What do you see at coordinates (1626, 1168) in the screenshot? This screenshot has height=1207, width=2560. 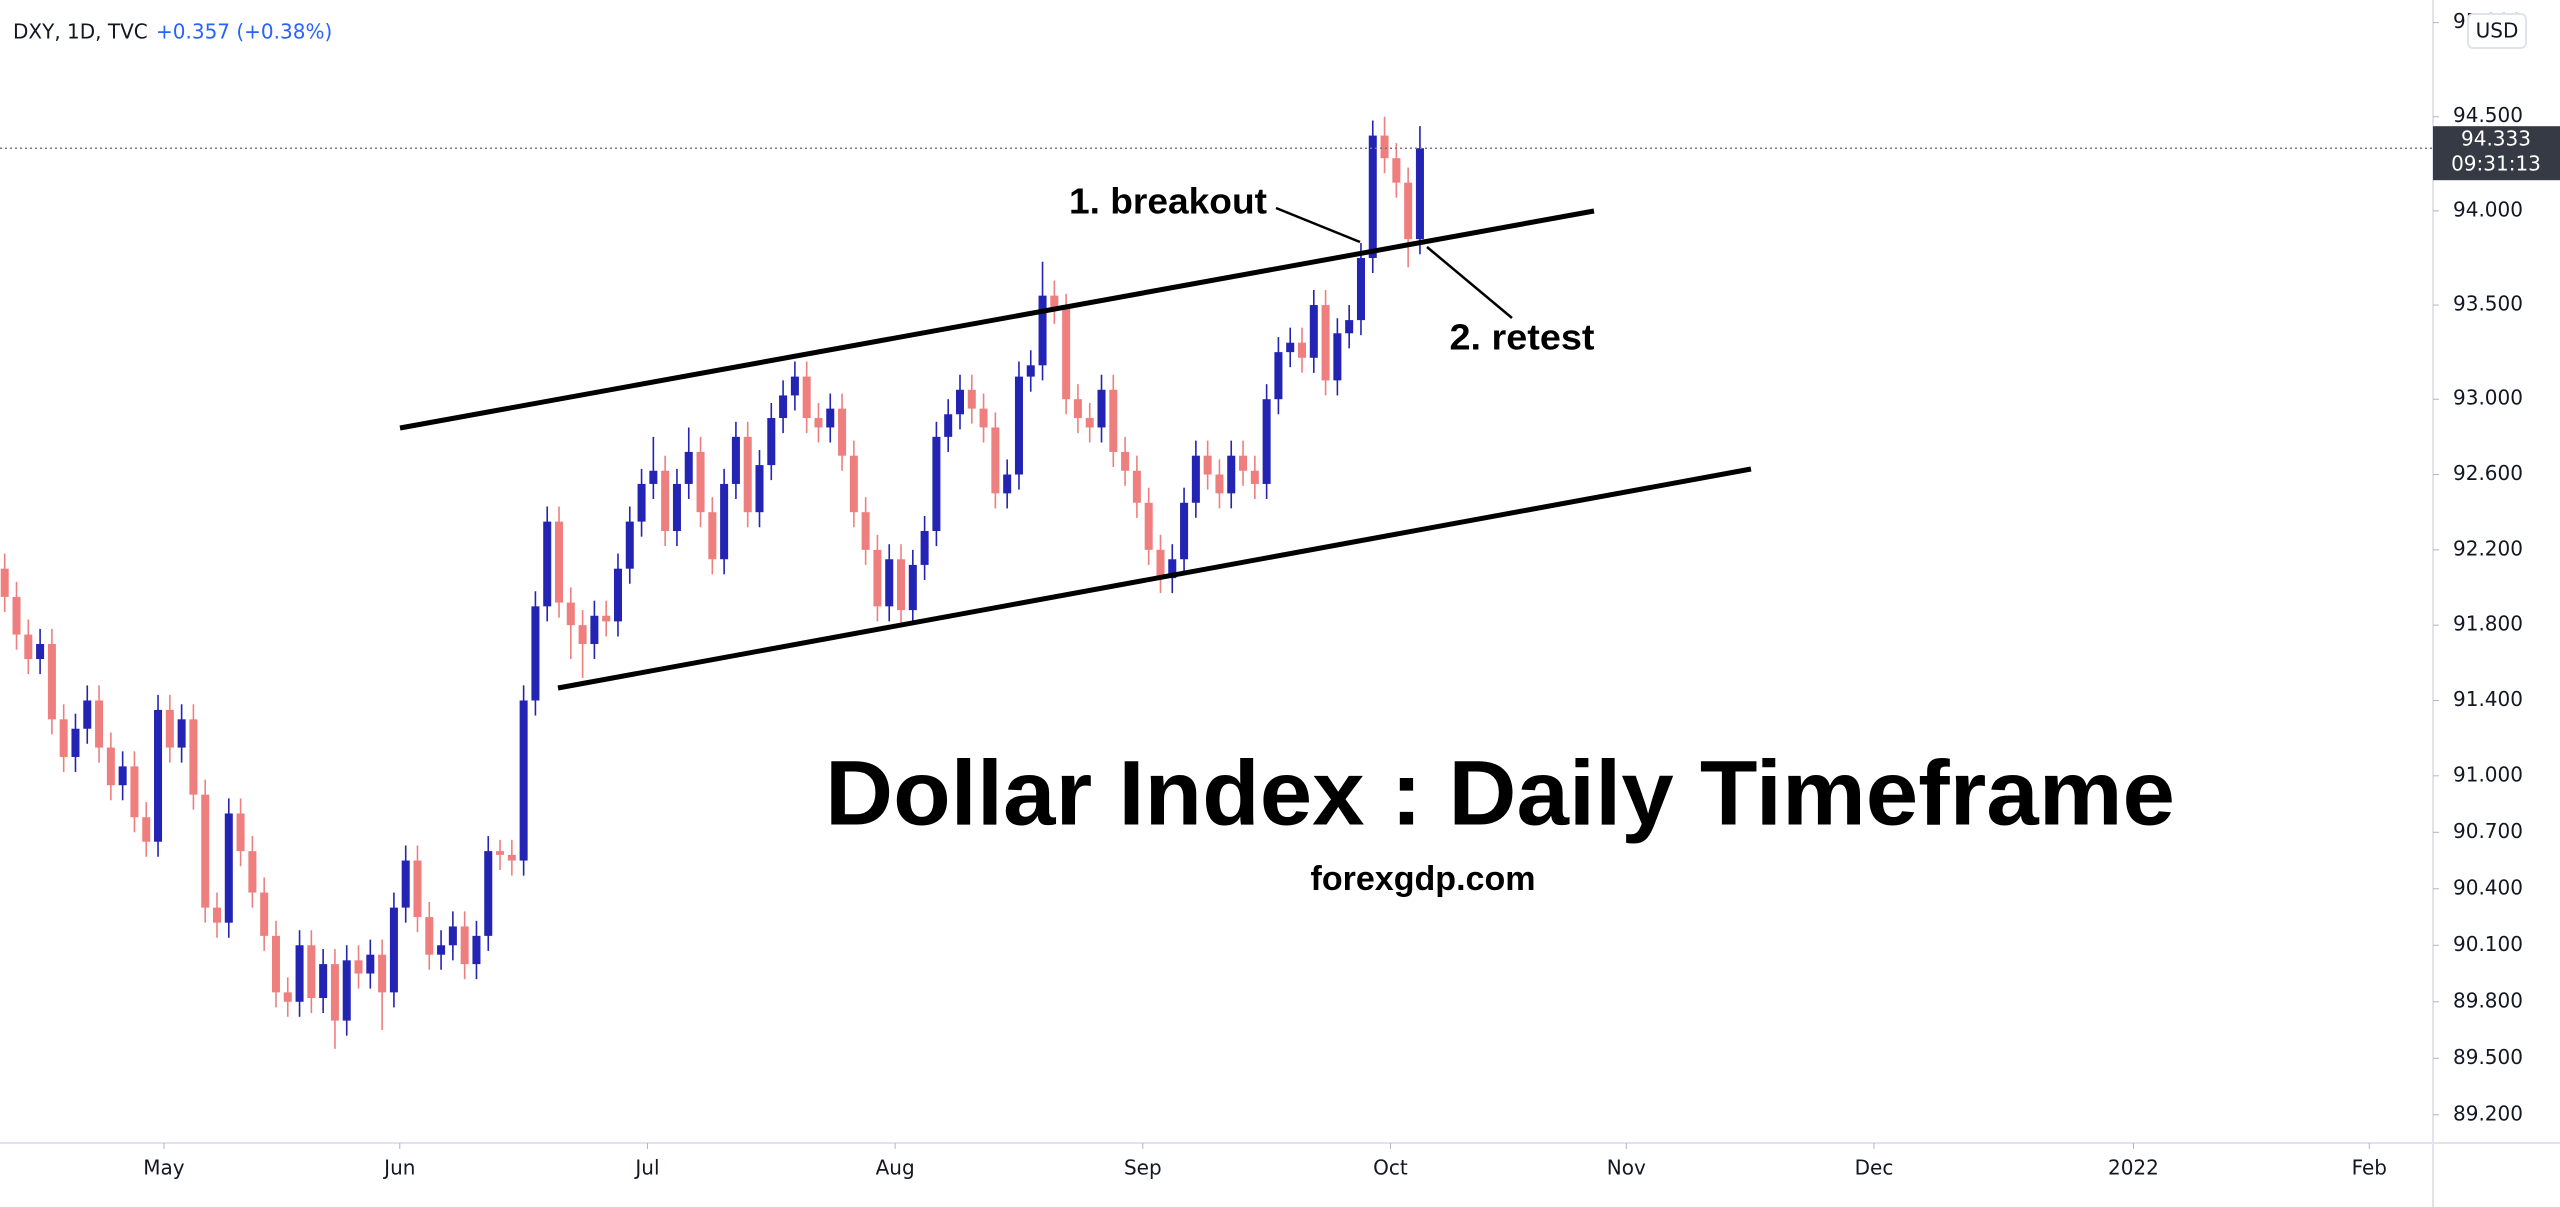 I see `x-tick-label: Nov` at bounding box center [1626, 1168].